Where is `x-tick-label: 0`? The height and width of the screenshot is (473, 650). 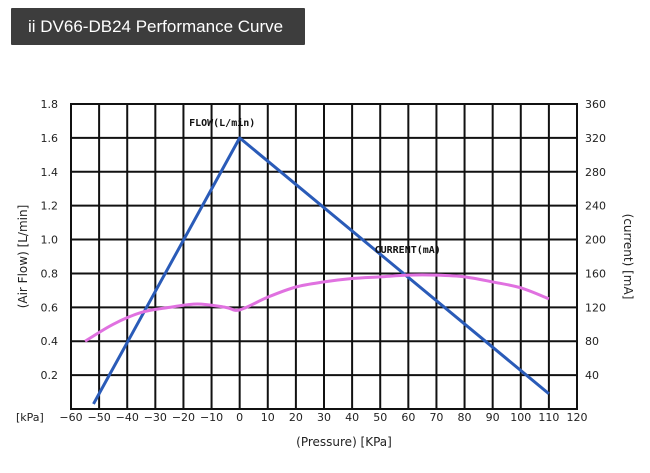
x-tick-label: 0 is located at coordinates (239, 417).